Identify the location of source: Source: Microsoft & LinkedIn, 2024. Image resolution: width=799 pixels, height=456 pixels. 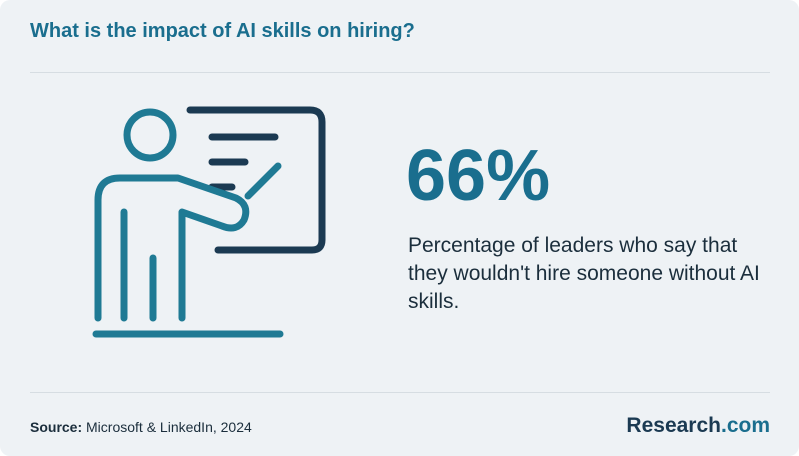
(141, 427).